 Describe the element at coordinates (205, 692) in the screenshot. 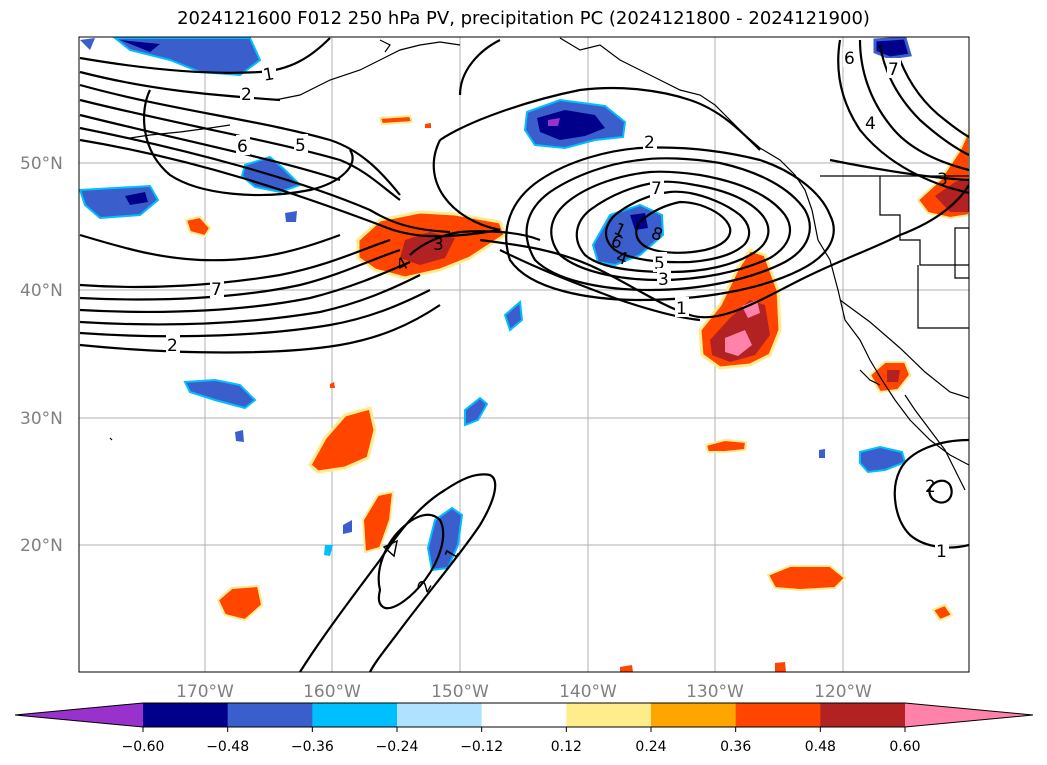

I see `longitude-label: 170°W` at that location.